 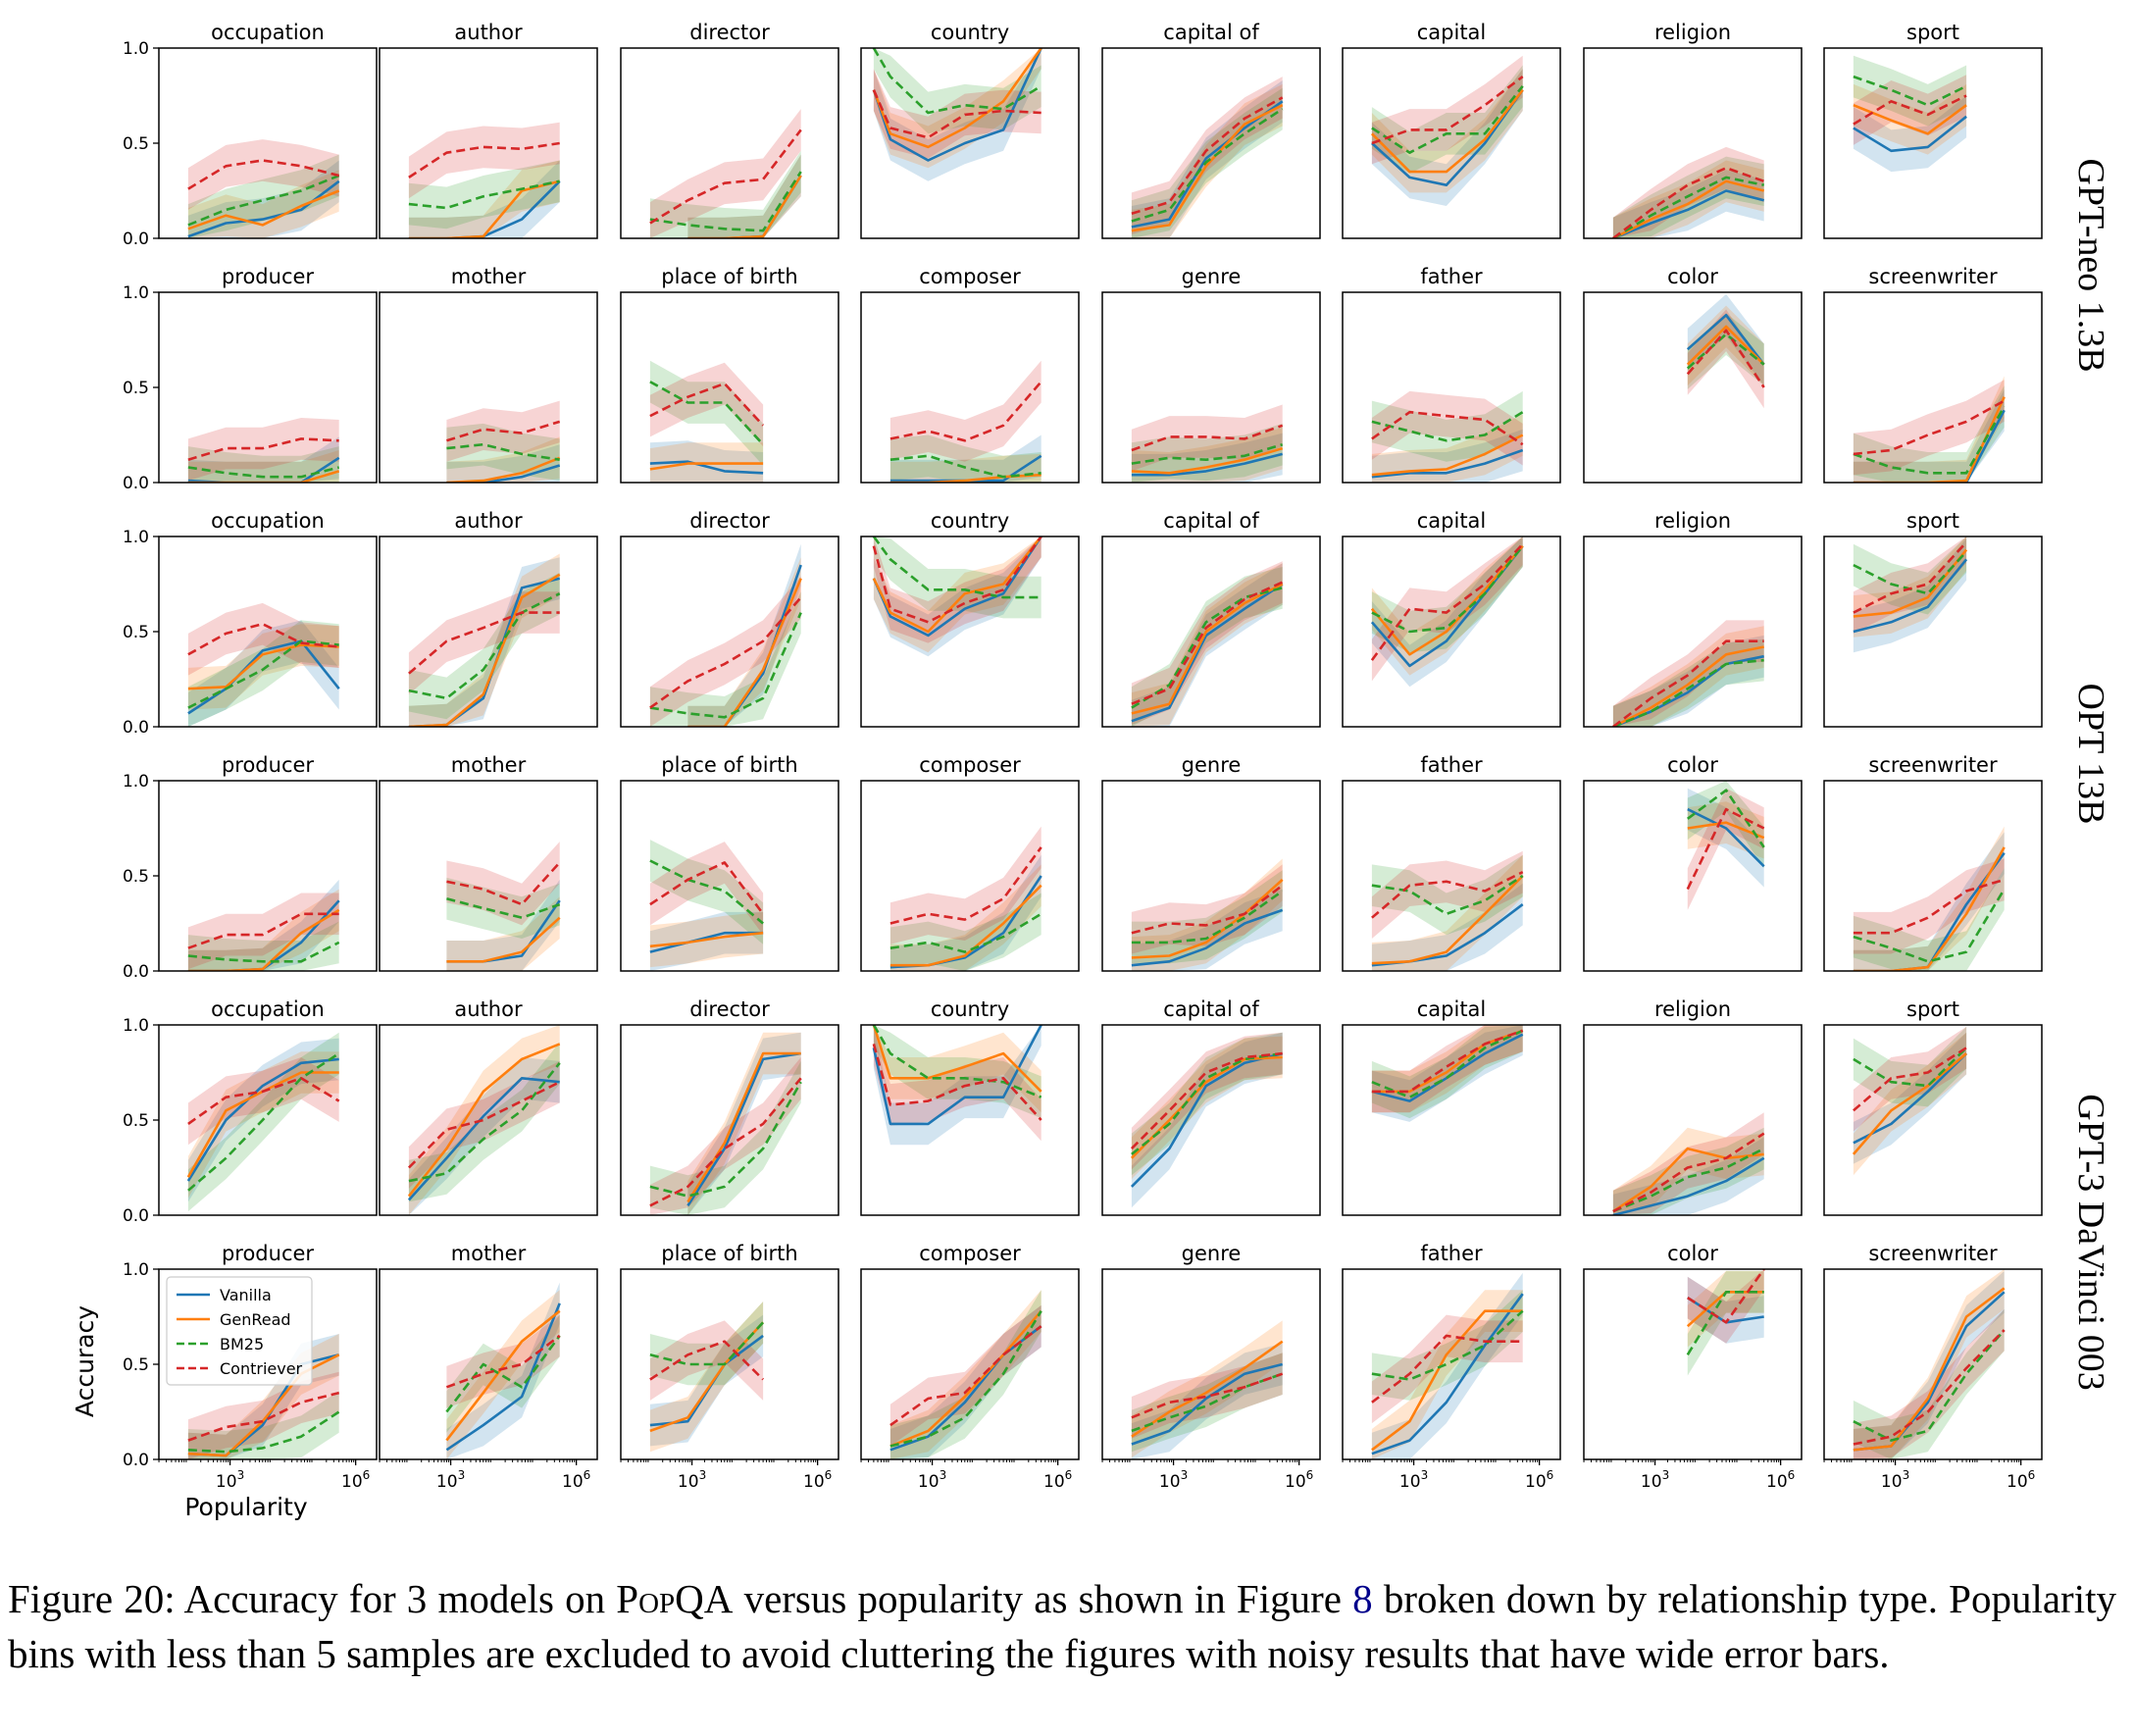 What do you see at coordinates (1933, 375) in the screenshot?
I see `subplot-screenwriter: screenwriter` at bounding box center [1933, 375].